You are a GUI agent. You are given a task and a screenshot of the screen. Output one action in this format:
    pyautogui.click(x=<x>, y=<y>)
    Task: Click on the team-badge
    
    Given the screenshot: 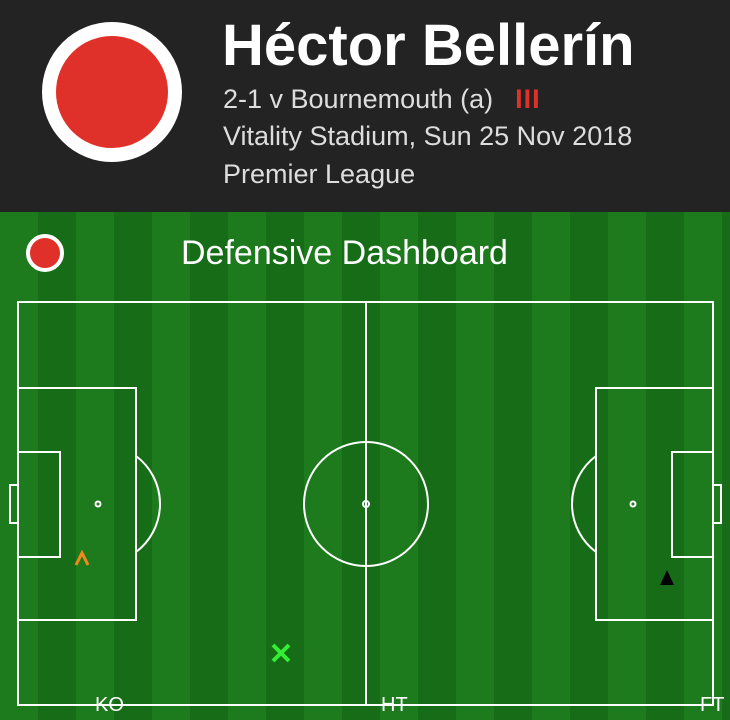 What is the action you would take?
    pyautogui.click(x=112, y=92)
    